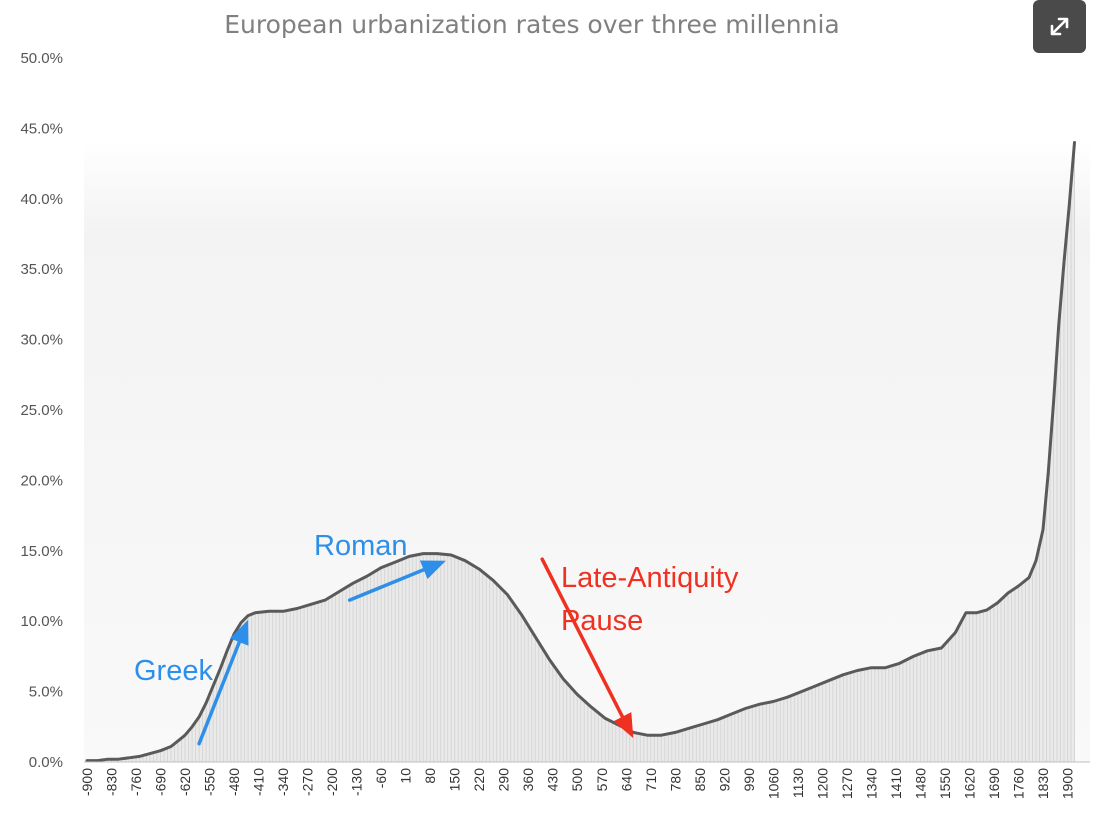  What do you see at coordinates (822, 783) in the screenshot?
I see `x-tick-label: 1200` at bounding box center [822, 783].